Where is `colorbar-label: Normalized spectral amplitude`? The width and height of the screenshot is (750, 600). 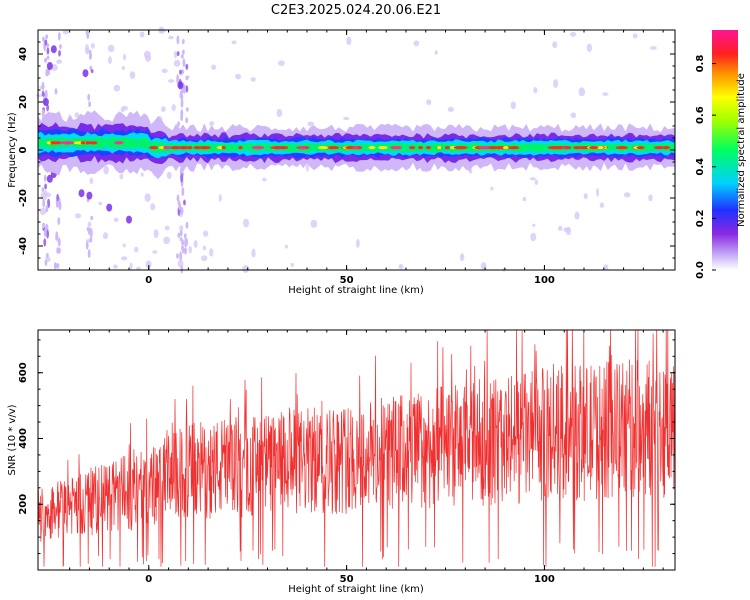 colorbar-label: Normalized spectral amplitude is located at coordinates (741, 150).